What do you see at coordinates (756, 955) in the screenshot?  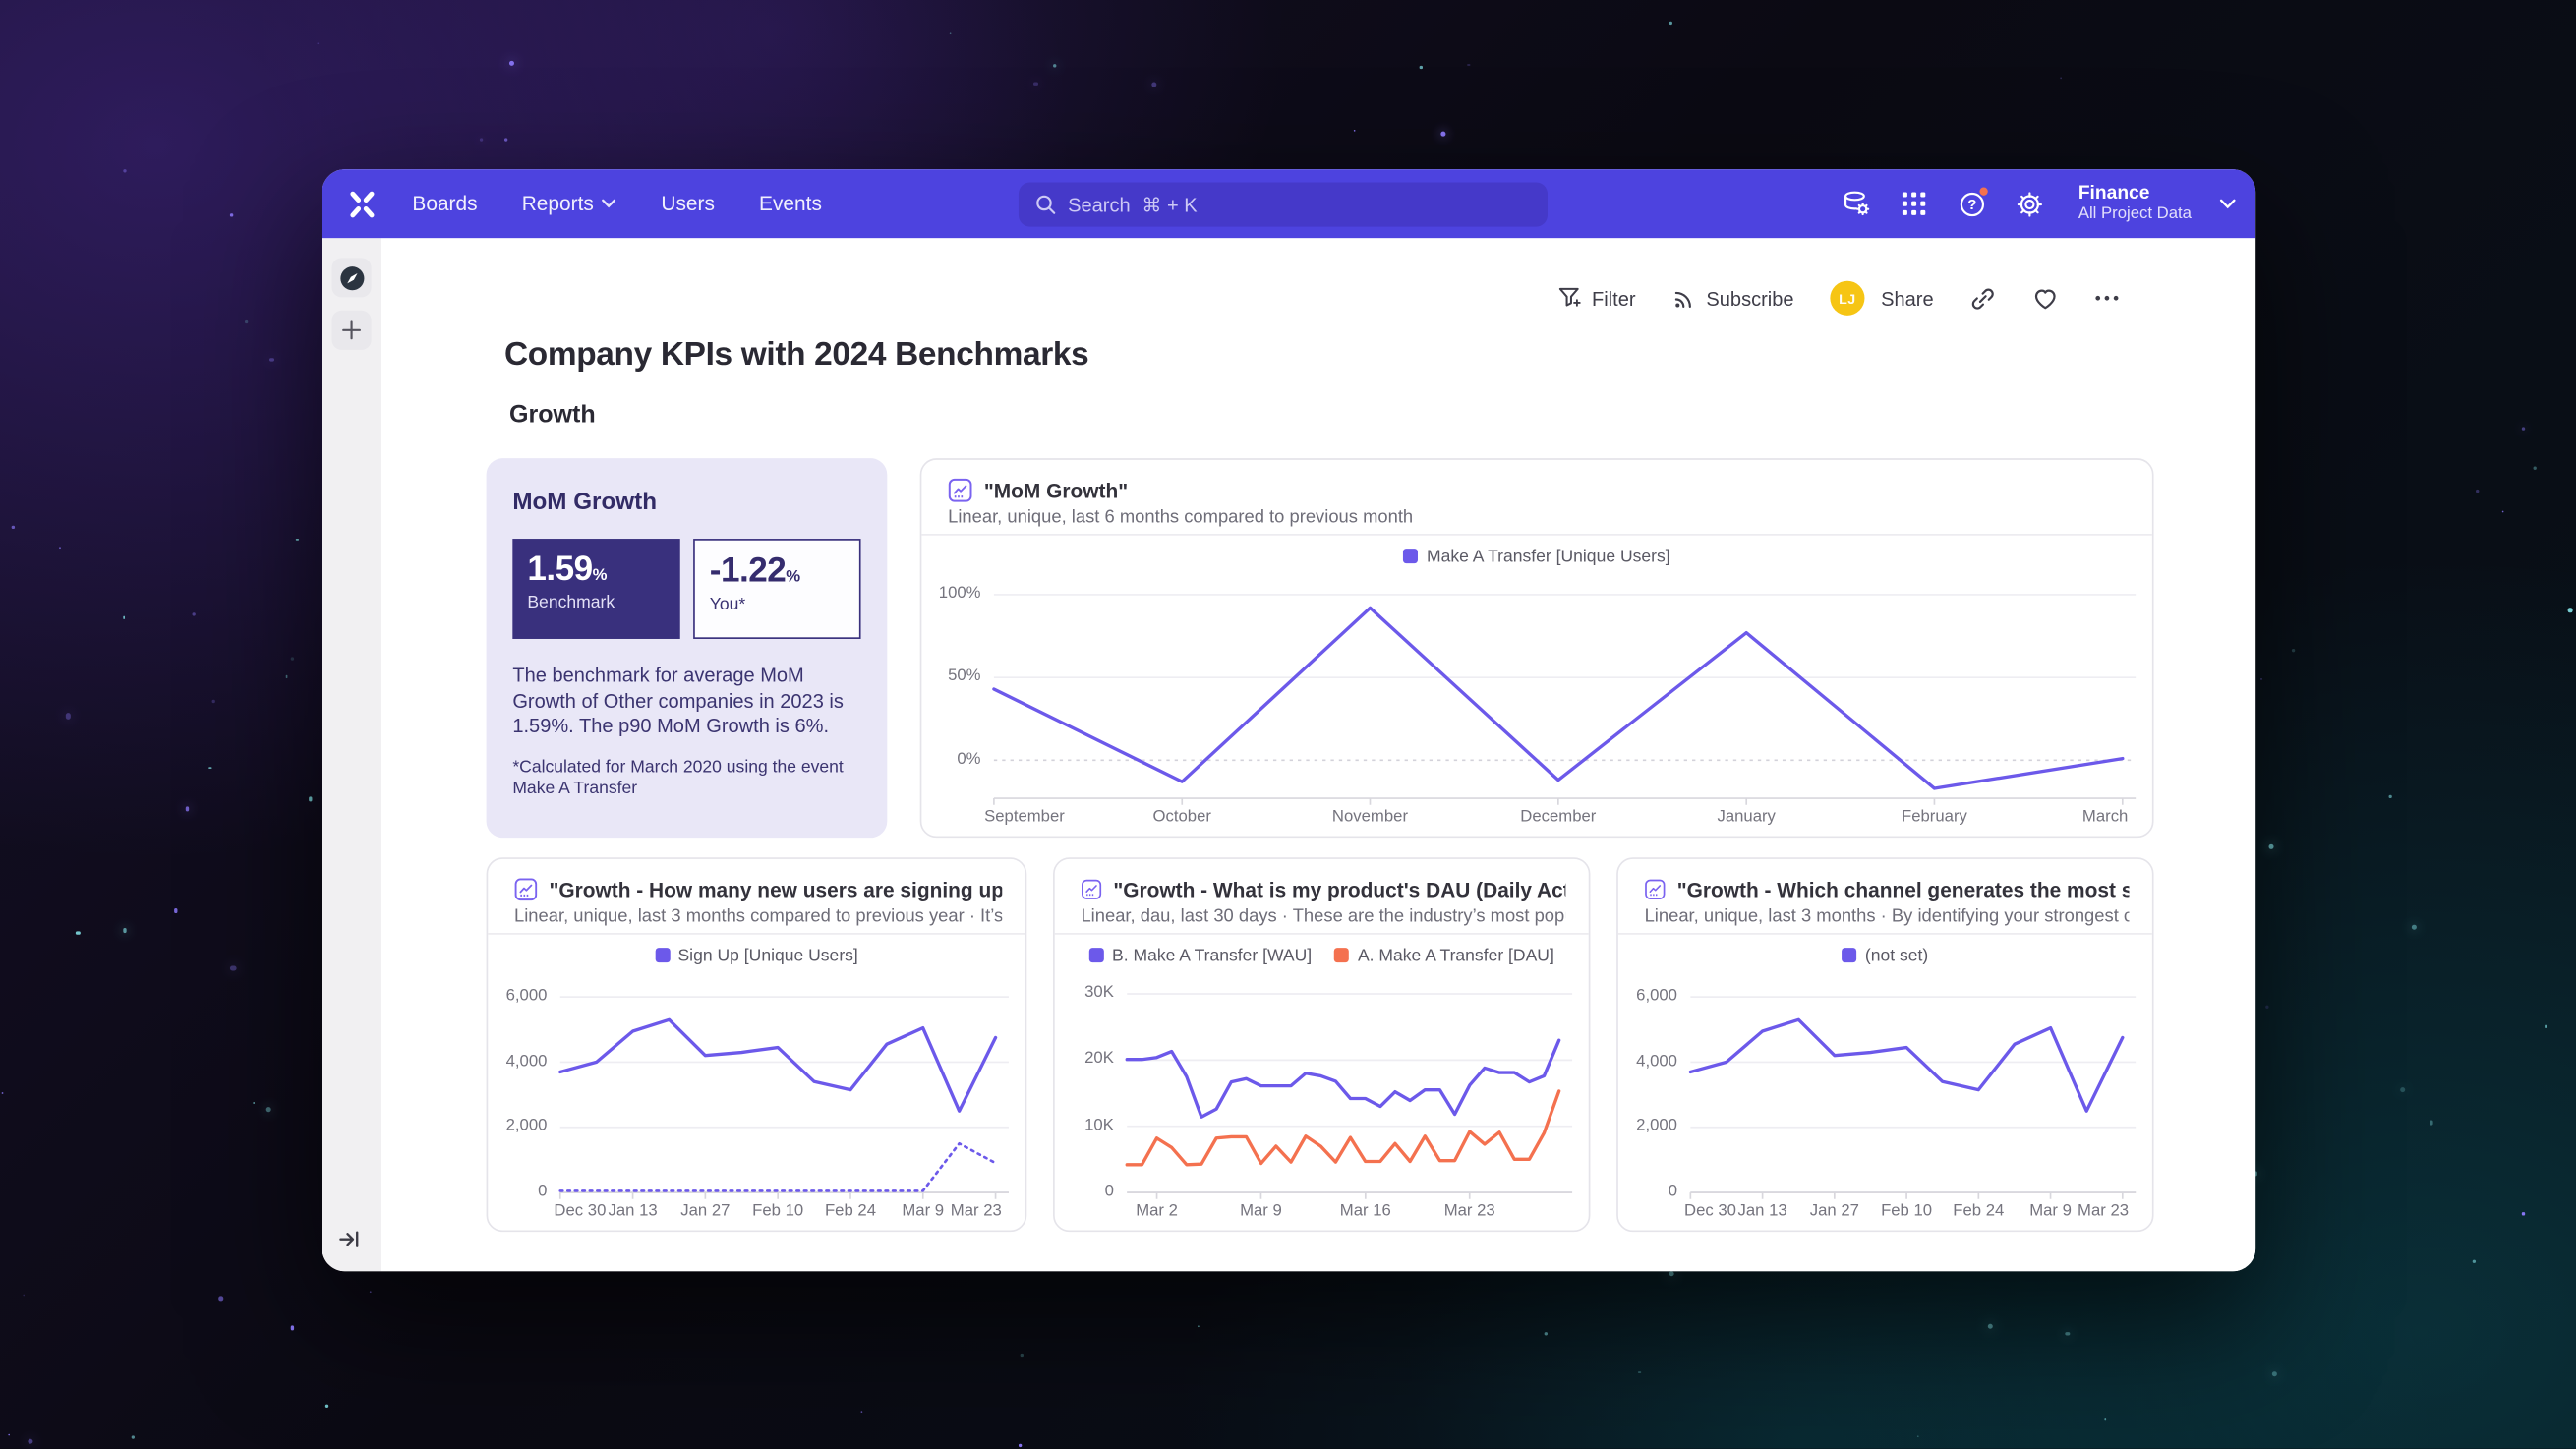 I see `chart-legend: Sign Up [Unique Users]` at bounding box center [756, 955].